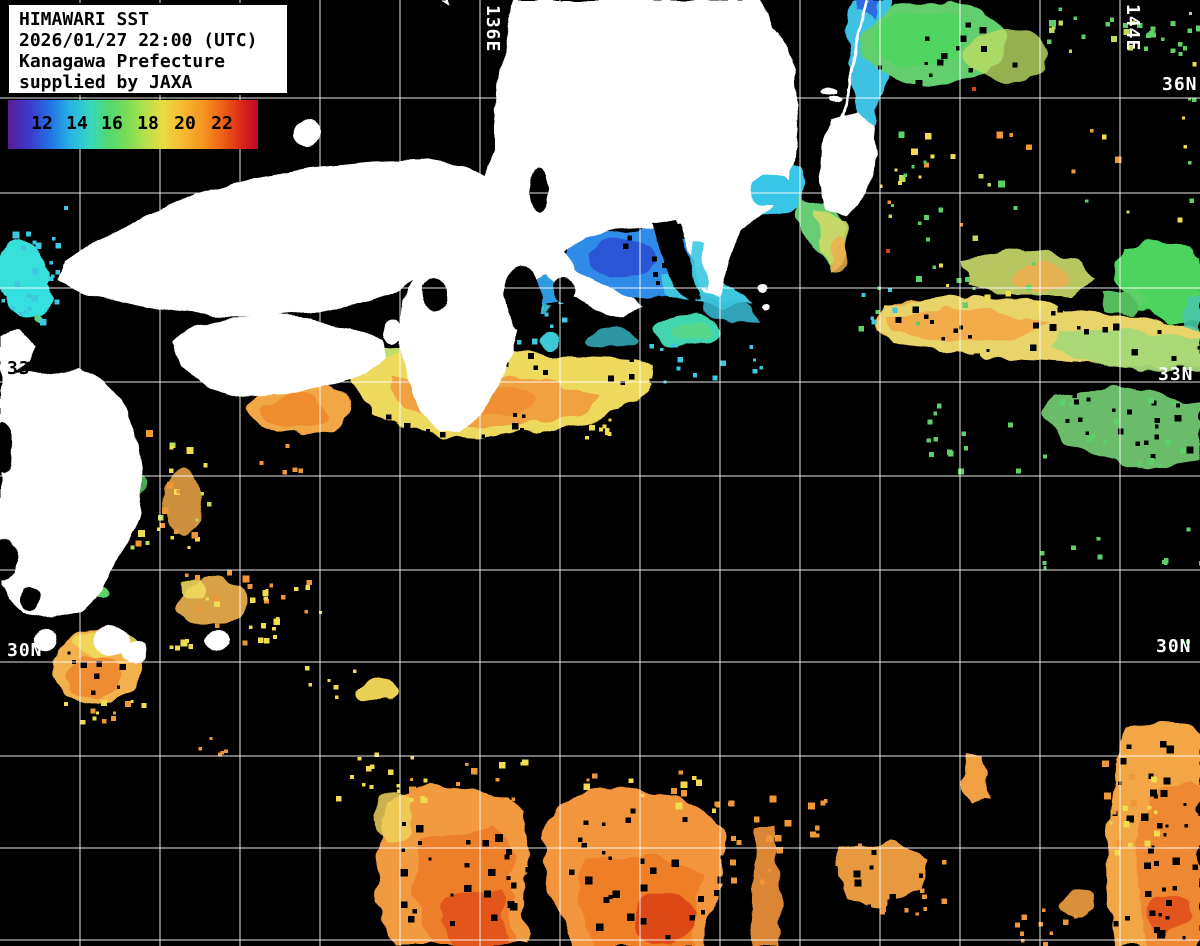  What do you see at coordinates (25, 650) in the screenshot?
I see `lat-label-30n-left: 30N` at bounding box center [25, 650].